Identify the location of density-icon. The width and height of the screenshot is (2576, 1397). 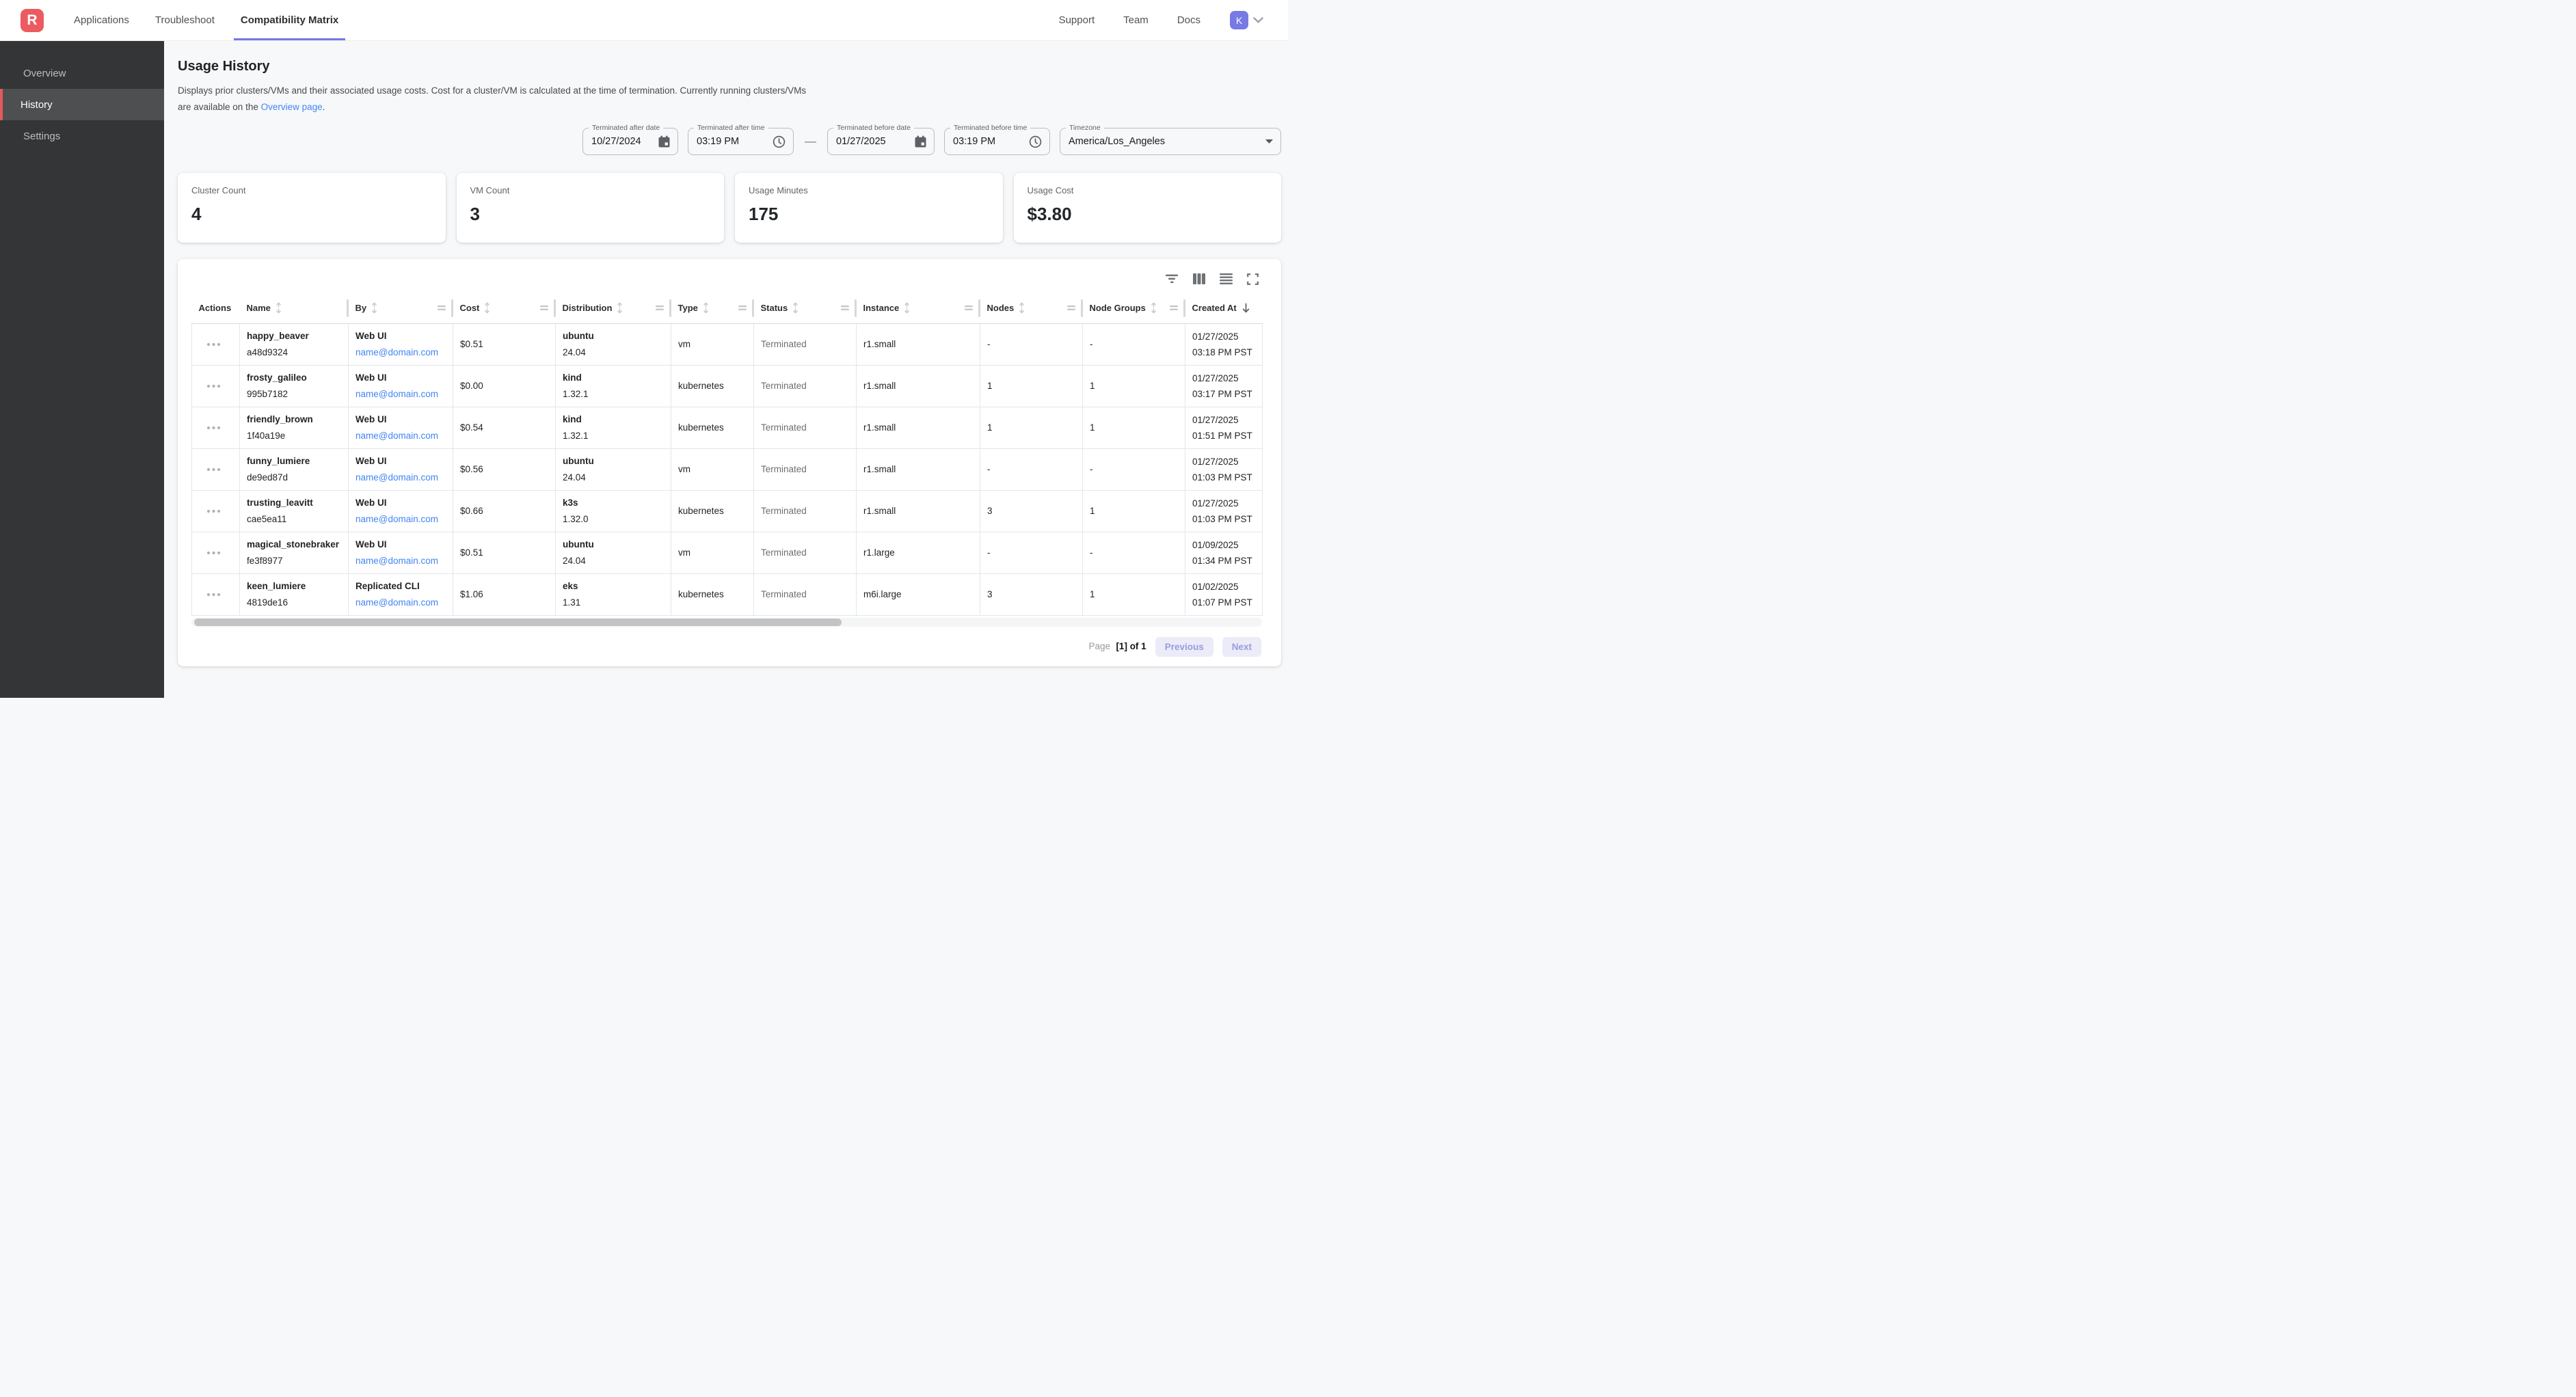
(1226, 278).